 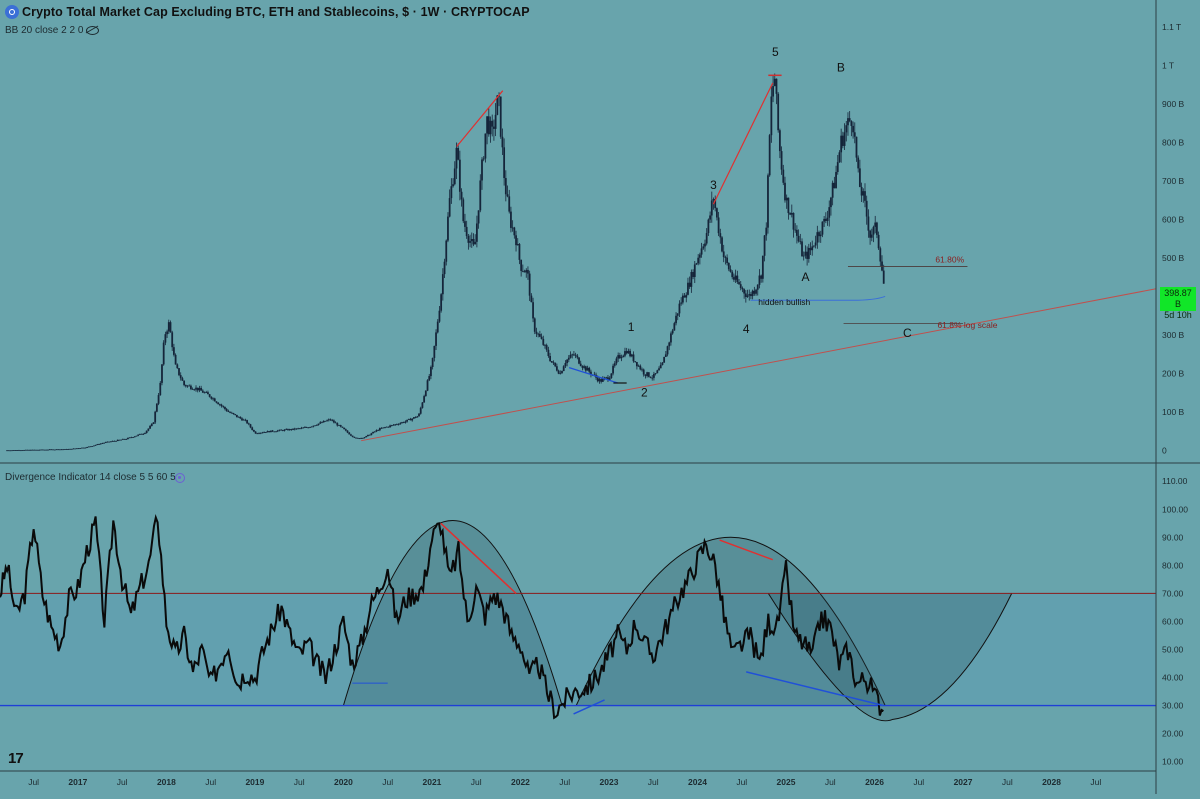 I want to click on time-x-tick-label: 2028, so click(x=1051, y=782).